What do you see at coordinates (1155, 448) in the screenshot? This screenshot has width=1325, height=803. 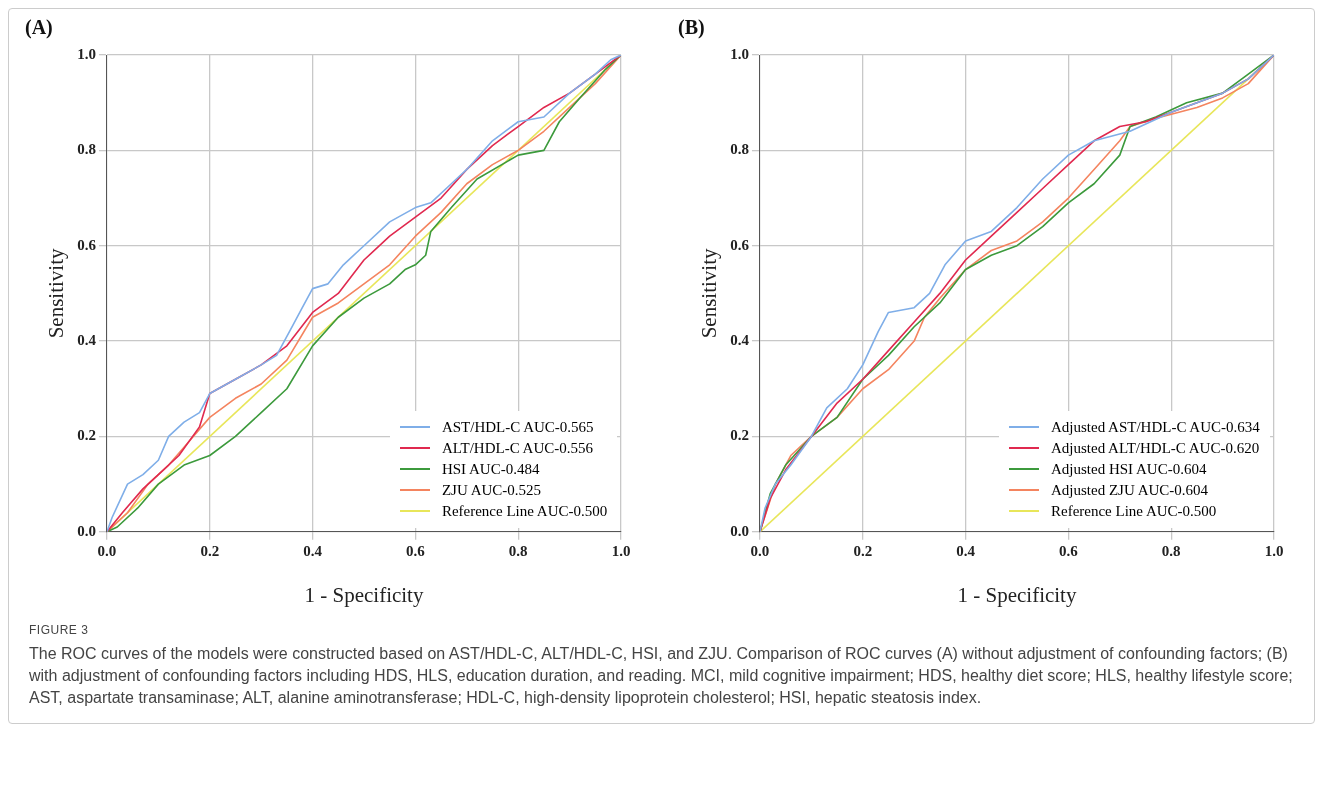 I see `legend-label: Adjusted ALT/HDL-C AUC-0.620` at bounding box center [1155, 448].